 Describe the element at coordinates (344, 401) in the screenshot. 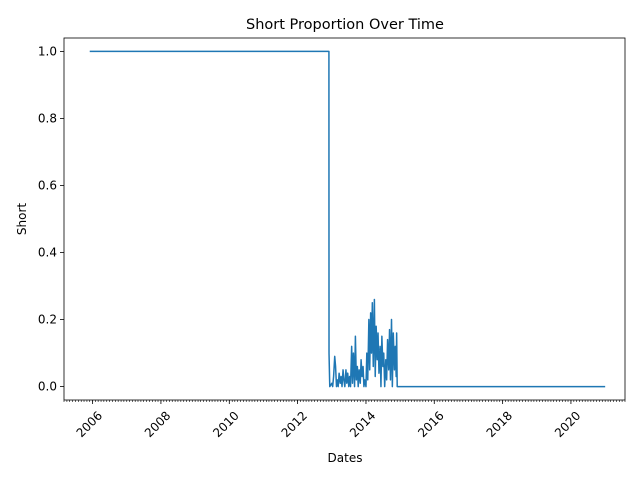

I see `x-minor-ticks` at that location.